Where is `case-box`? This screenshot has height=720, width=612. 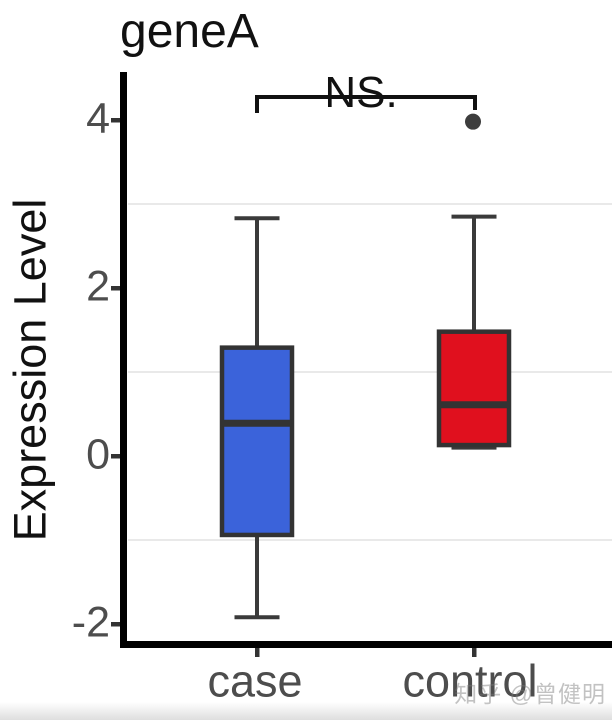
case-box is located at coordinates (257, 441).